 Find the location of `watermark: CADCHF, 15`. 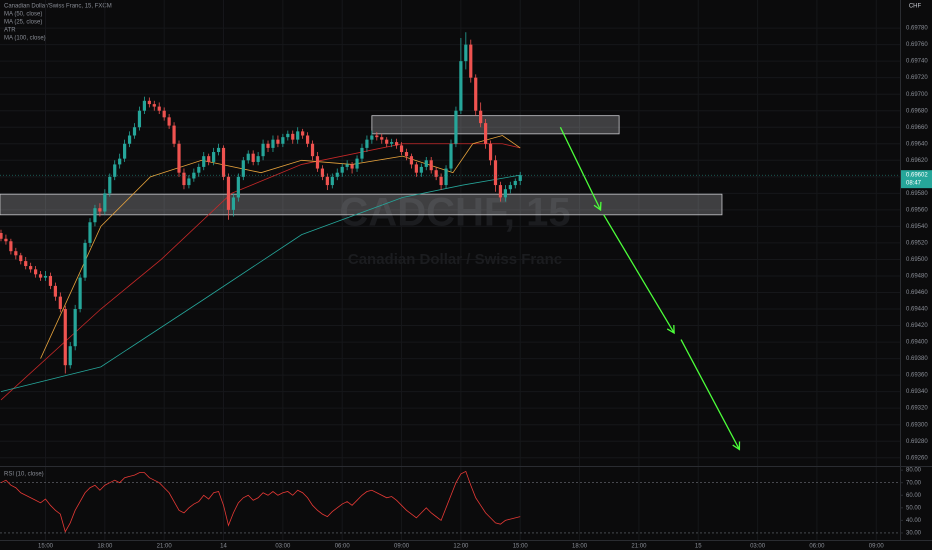

watermark: CADCHF, 15 is located at coordinates (454, 213).